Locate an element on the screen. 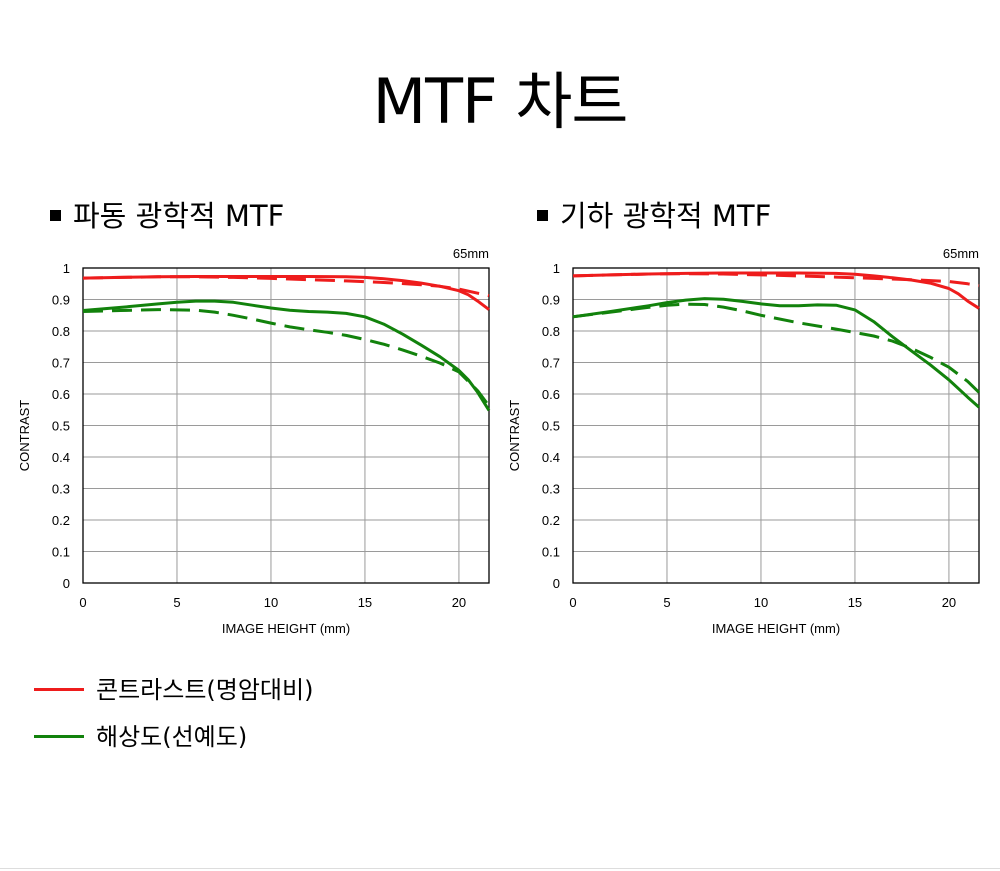  page-title: MTF 차트 is located at coordinates (500, 101).